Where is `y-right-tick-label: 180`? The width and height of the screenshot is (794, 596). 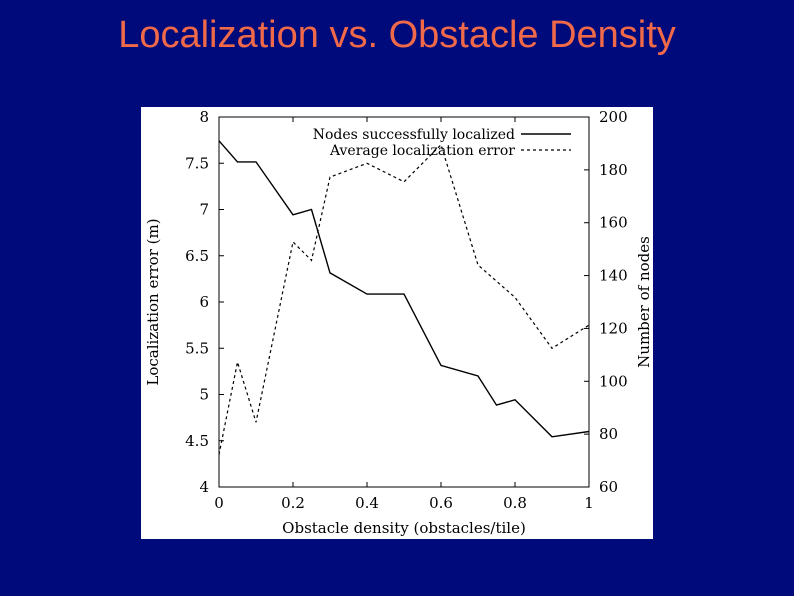
y-right-tick-label: 180 is located at coordinates (613, 170).